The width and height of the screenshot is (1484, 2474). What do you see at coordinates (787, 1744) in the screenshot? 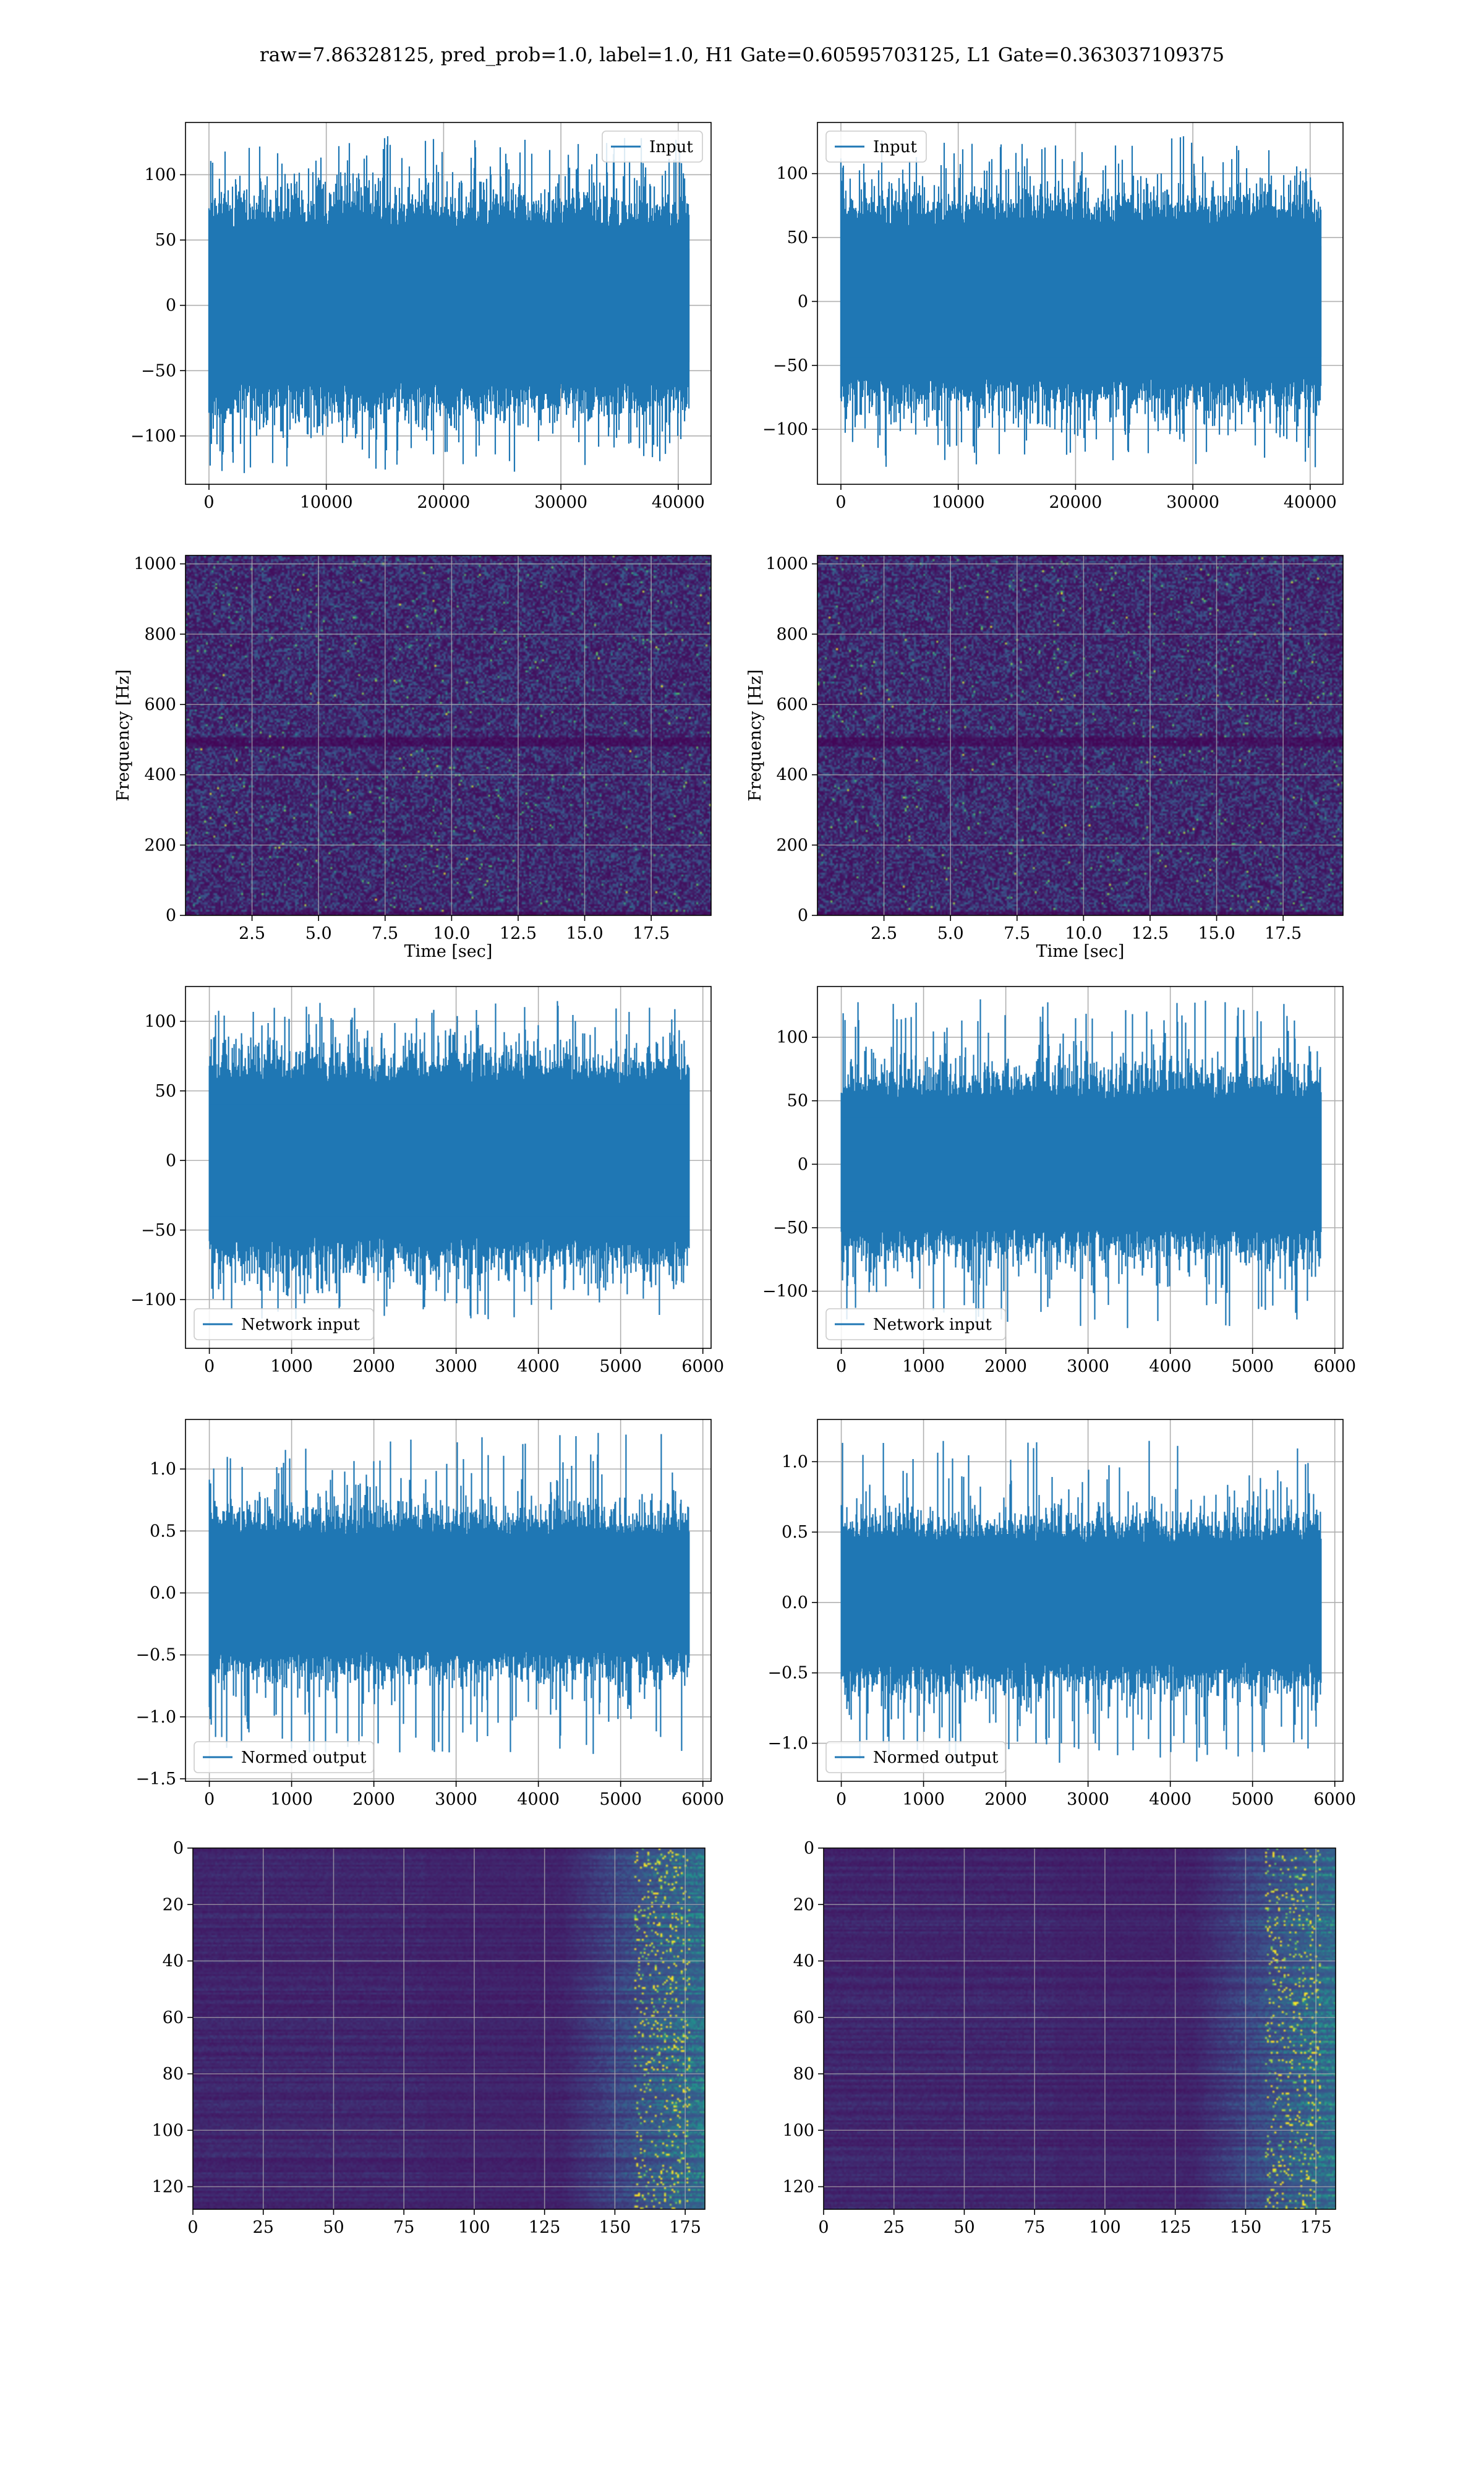
I see `y-tick-label: −1.0` at bounding box center [787, 1744].